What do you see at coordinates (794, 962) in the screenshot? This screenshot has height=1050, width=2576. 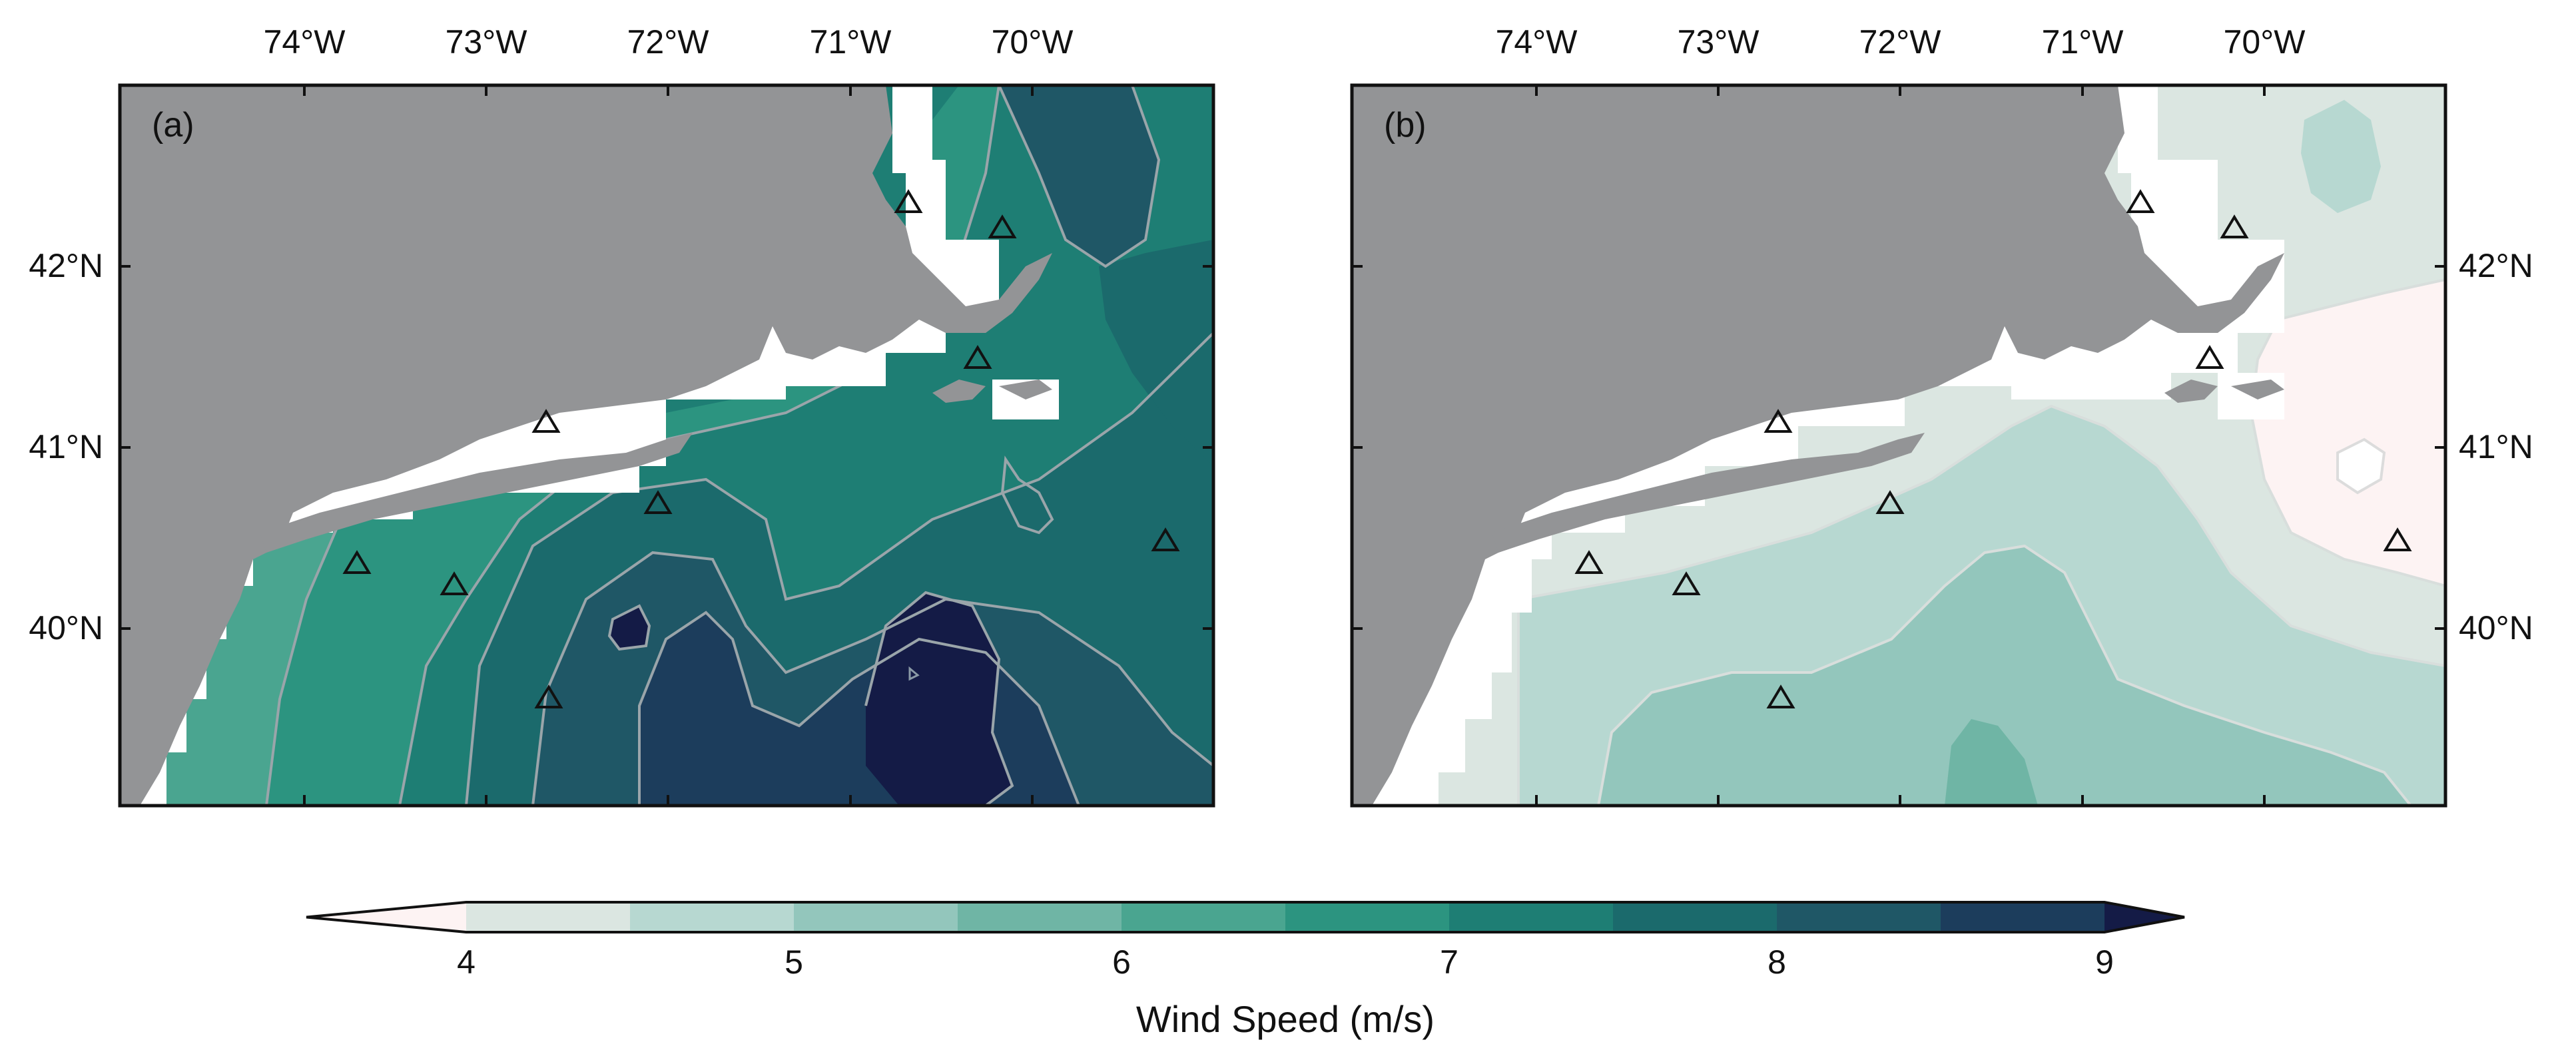 I see `colorbar-tick-label: 5` at bounding box center [794, 962].